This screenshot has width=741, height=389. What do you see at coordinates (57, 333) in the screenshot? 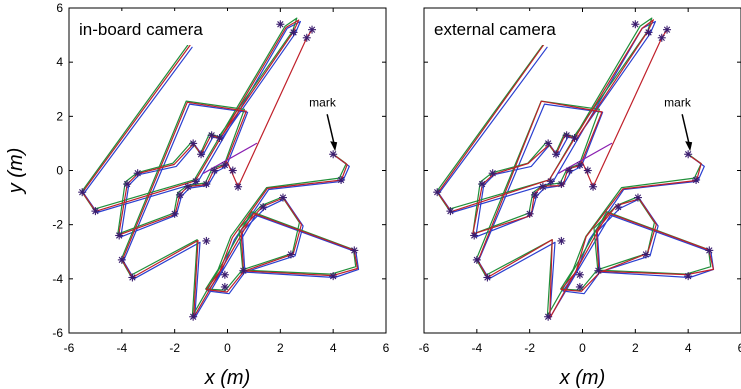
I see `y-tick-label: -6` at bounding box center [57, 333].